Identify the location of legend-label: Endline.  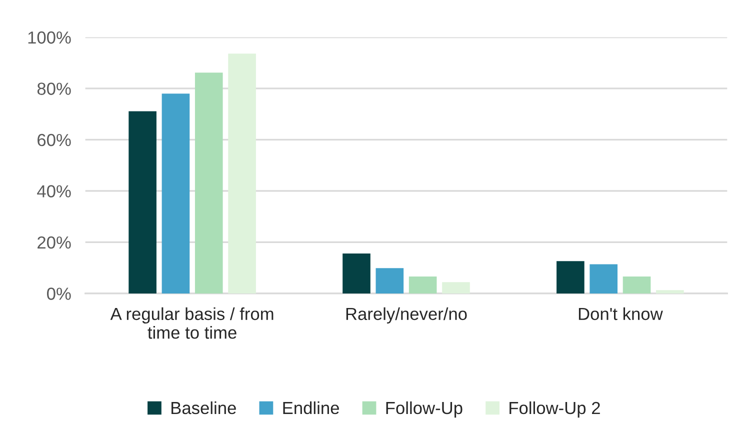
(311, 407).